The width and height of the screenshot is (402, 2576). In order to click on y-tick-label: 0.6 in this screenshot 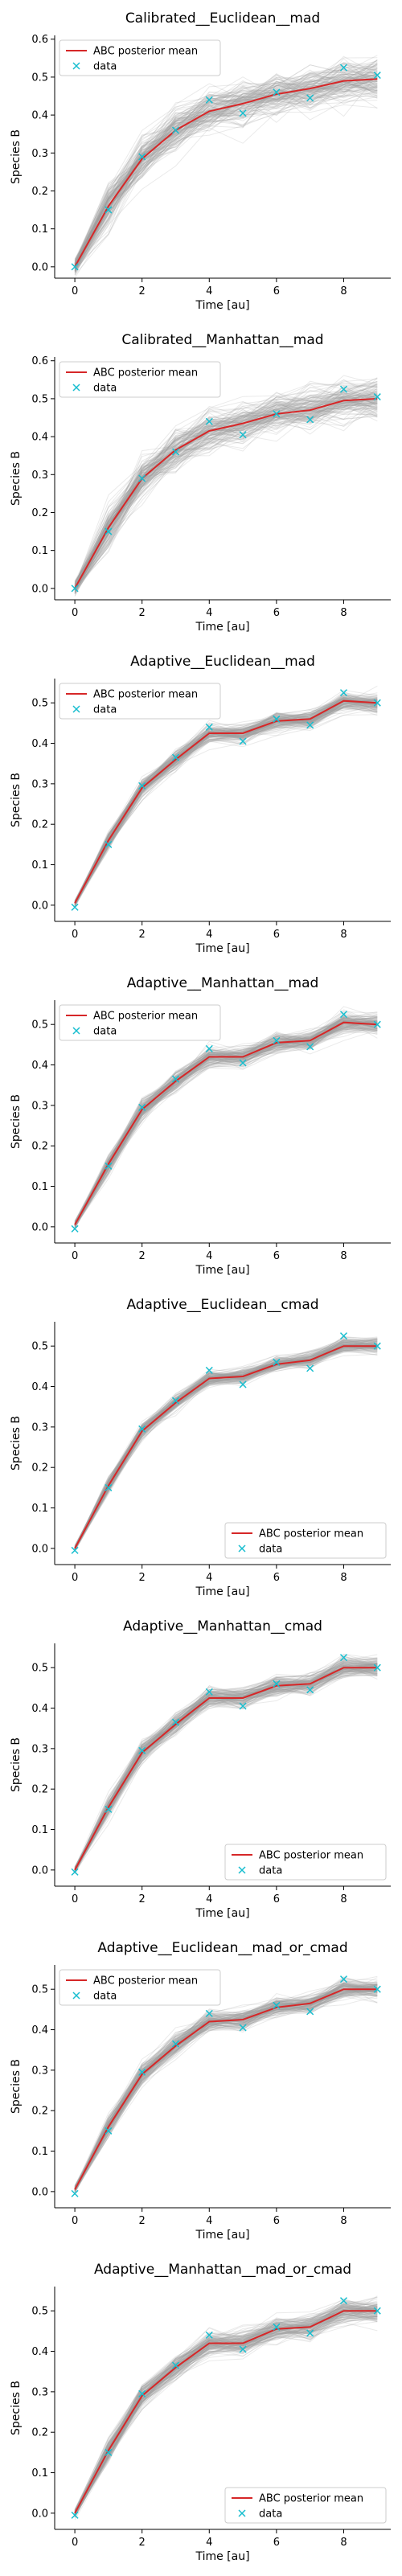, I will do `click(39, 361)`.